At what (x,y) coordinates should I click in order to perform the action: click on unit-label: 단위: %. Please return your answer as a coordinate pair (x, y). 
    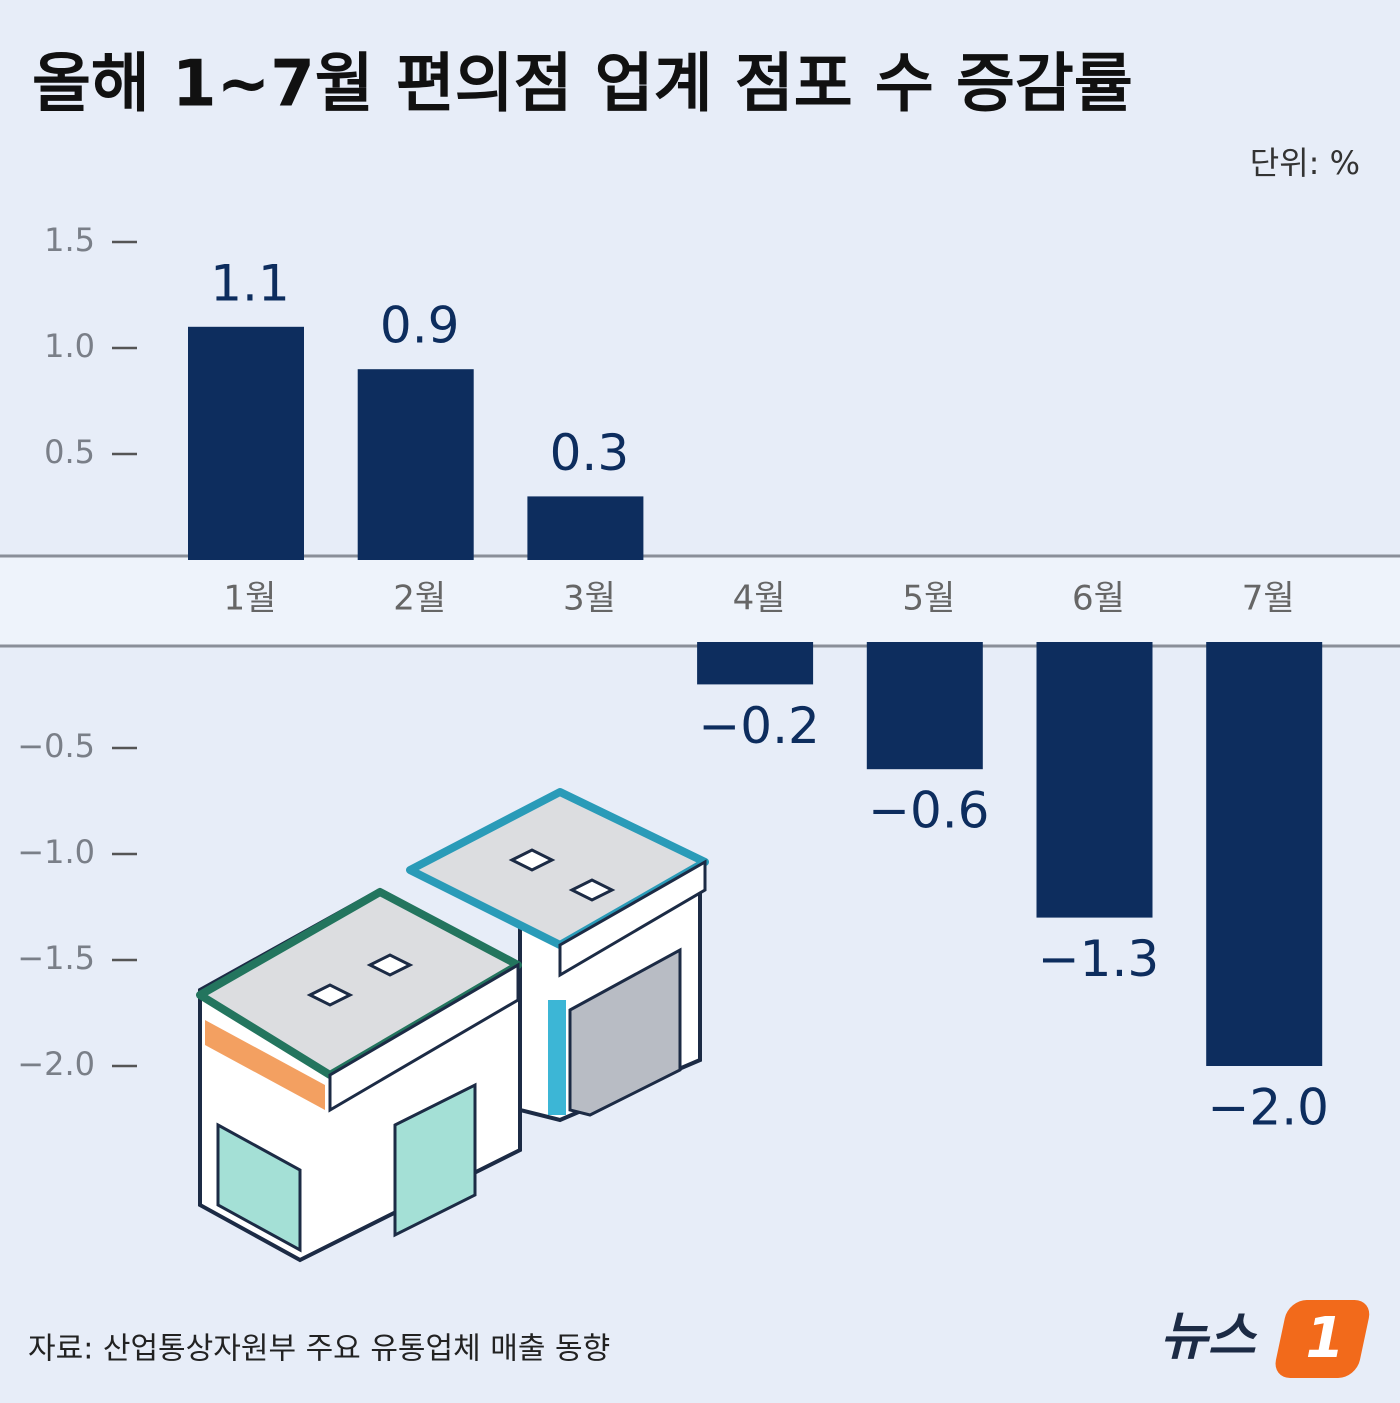
    Looking at the image, I should click on (1305, 163).